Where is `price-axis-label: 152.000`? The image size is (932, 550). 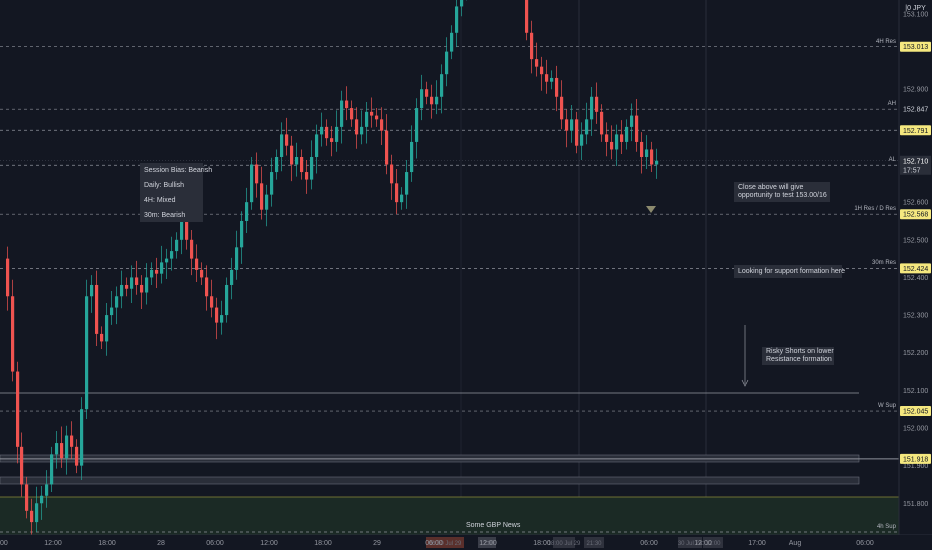 price-axis-label: 152.000 is located at coordinates (915, 429).